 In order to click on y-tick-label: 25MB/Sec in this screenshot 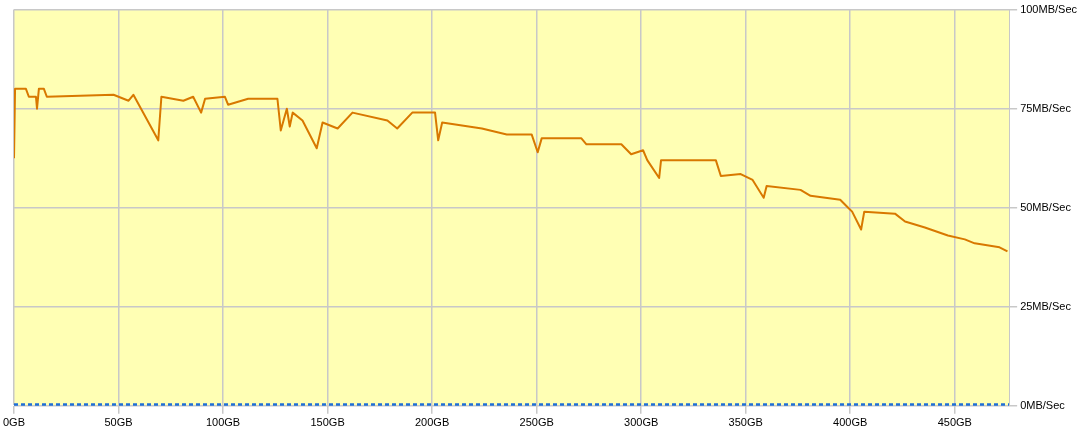, I will do `click(1046, 305)`.